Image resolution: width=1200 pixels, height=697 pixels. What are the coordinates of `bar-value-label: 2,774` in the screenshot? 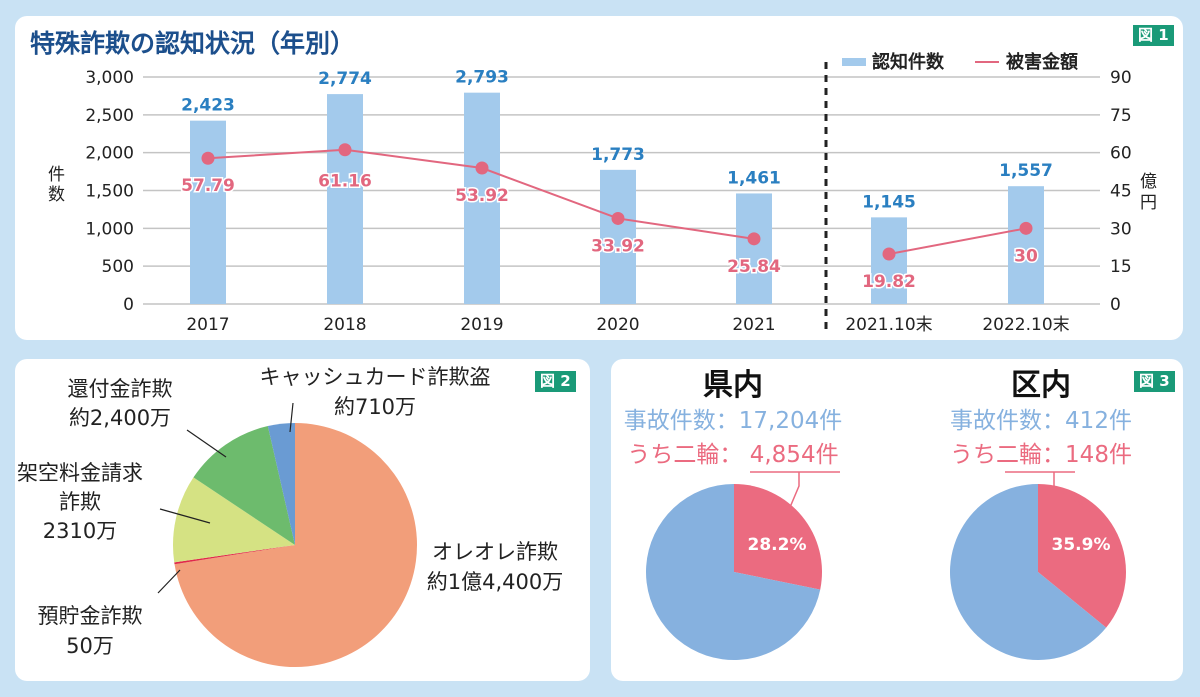 It's located at (345, 79).